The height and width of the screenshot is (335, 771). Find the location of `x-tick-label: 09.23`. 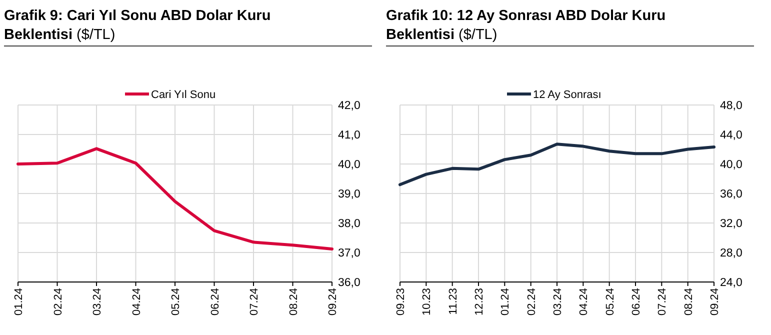

x-tick-label: 09.23 is located at coordinates (401, 302).